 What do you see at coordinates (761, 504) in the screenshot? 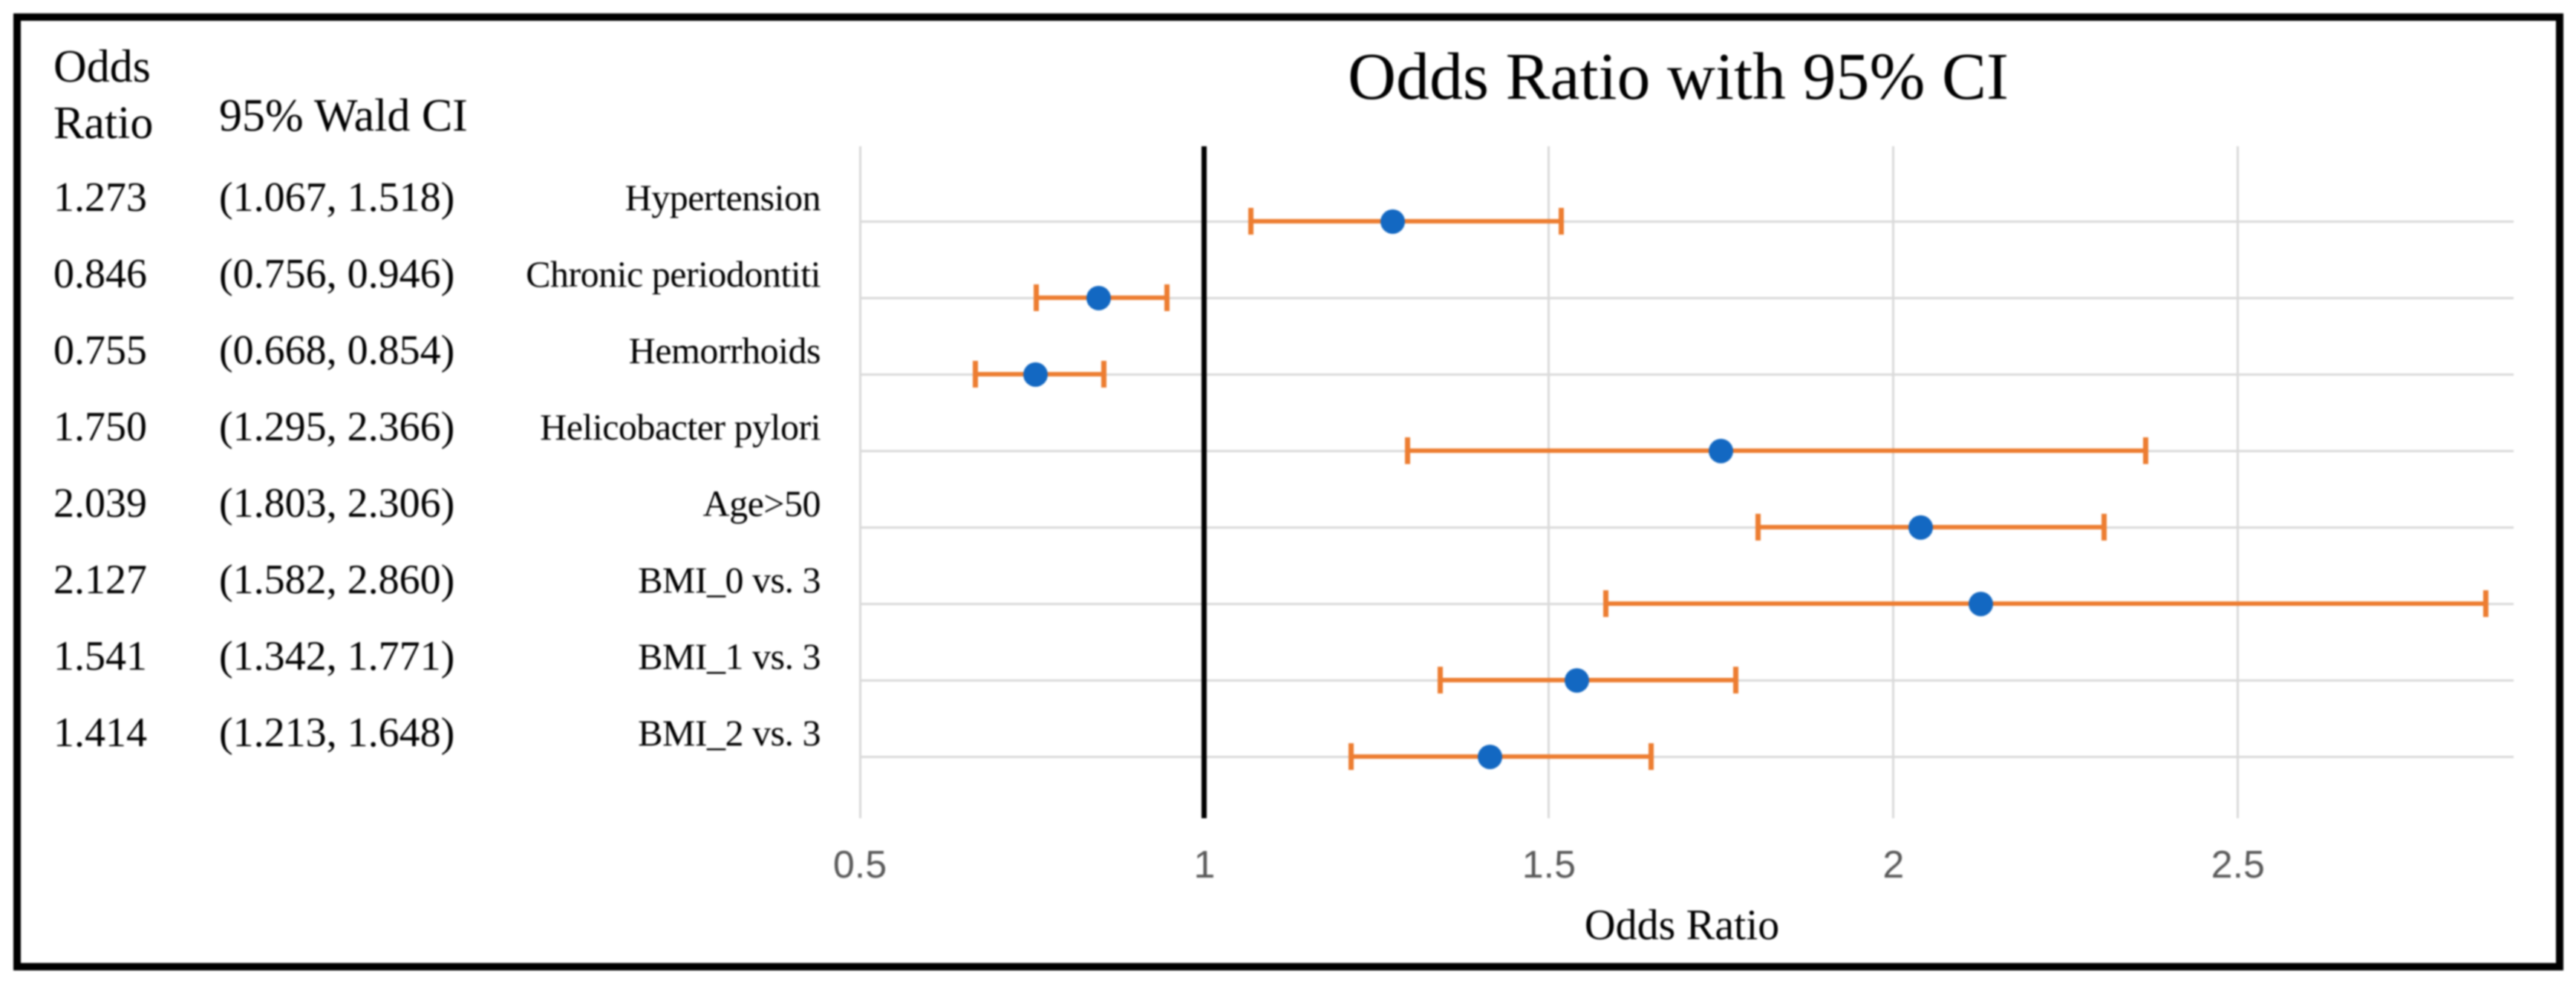
I see `row-label: Age>50` at bounding box center [761, 504].